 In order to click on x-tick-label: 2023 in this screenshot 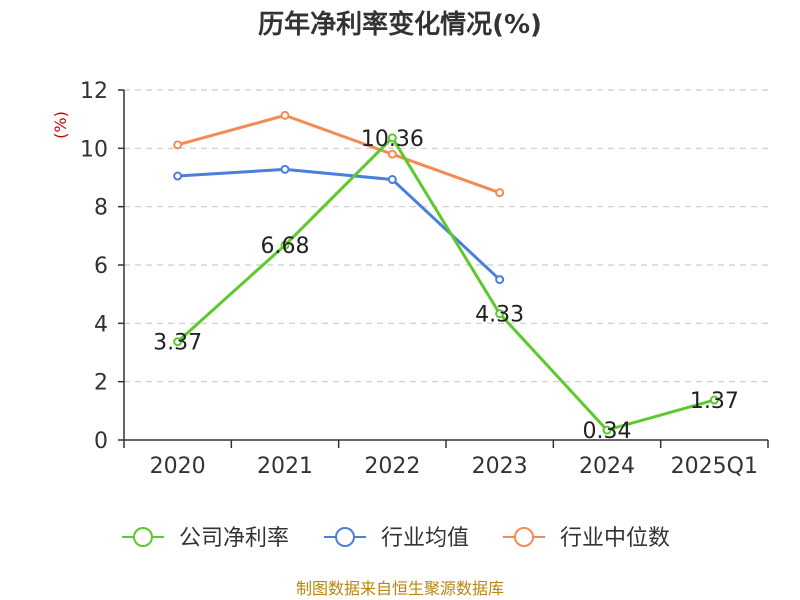, I will do `click(500, 466)`.